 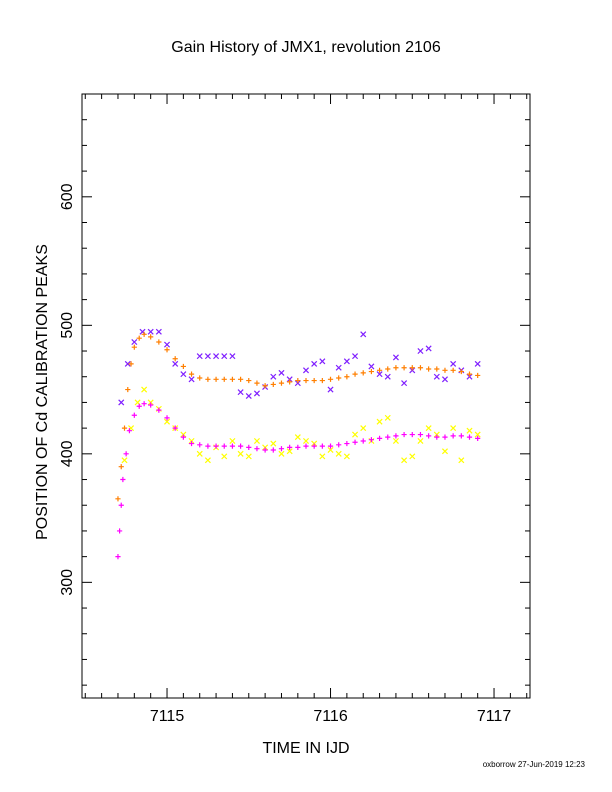 I want to click on x-tick-label: 7116, so click(x=330, y=716).